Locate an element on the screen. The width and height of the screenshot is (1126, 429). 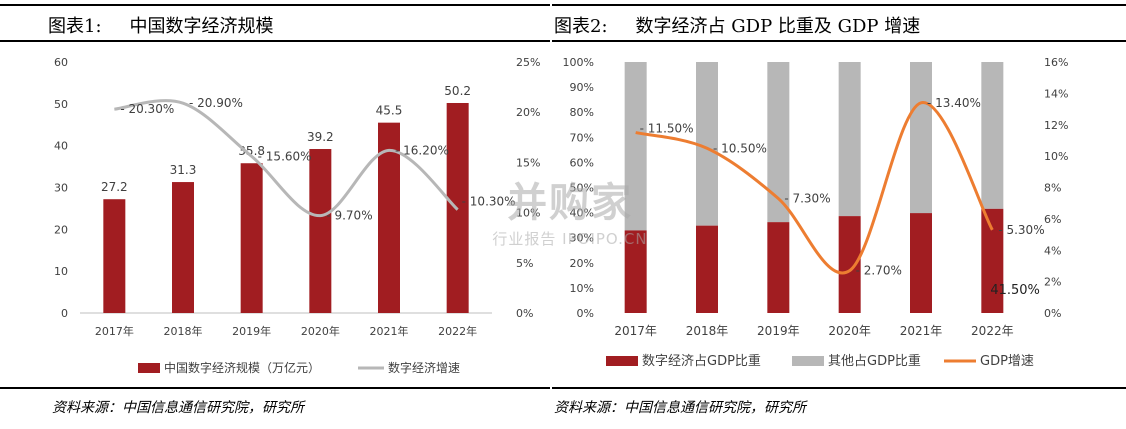
bar-data-label: 41.50% is located at coordinates (1015, 290).